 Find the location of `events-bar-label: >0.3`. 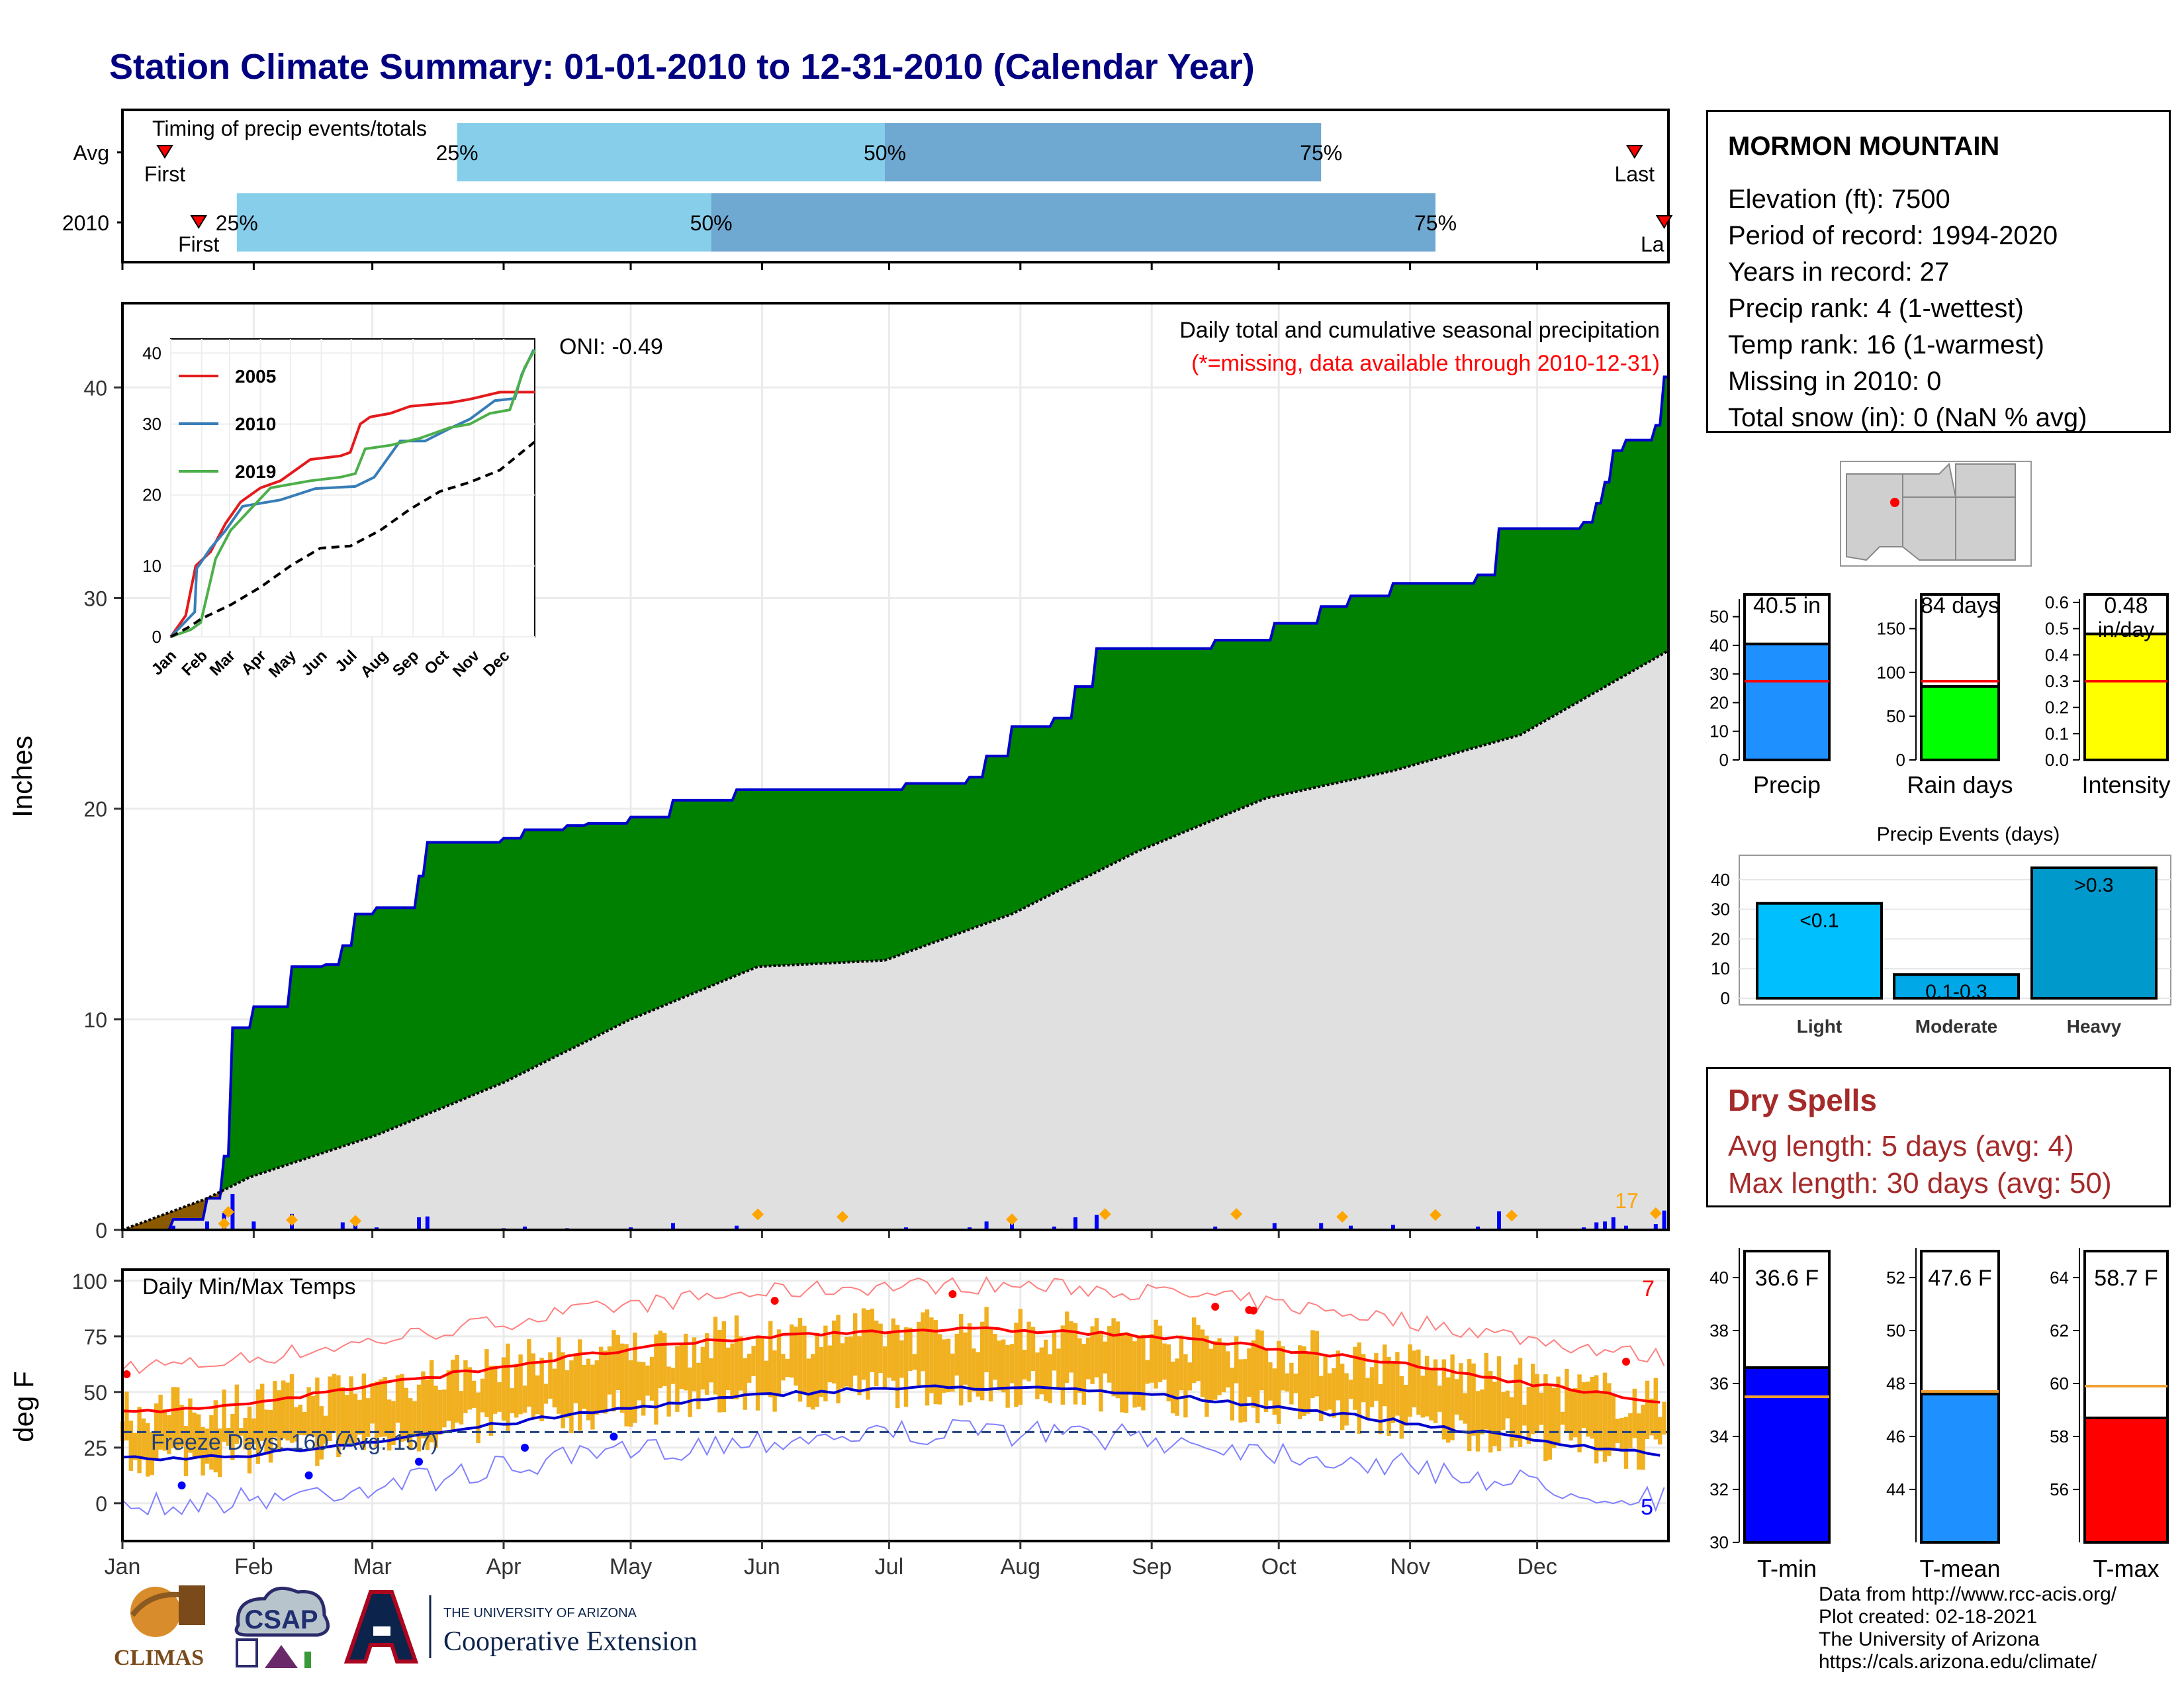

events-bar-label: >0.3 is located at coordinates (2093, 885).